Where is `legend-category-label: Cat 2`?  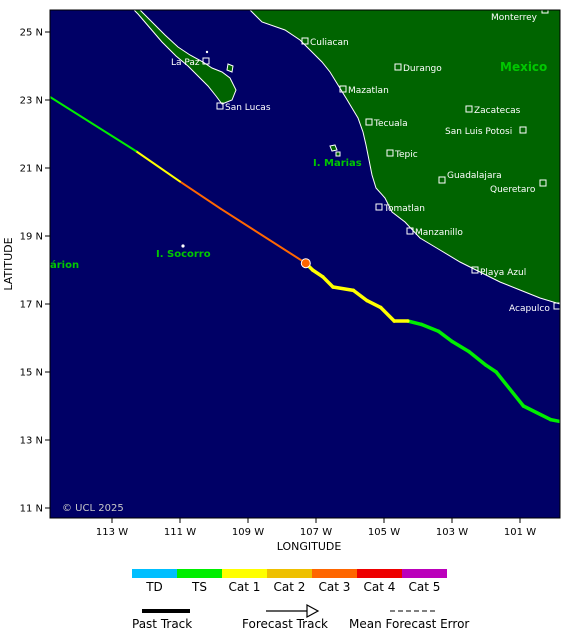
legend-category-label: Cat 2 is located at coordinates (290, 587).